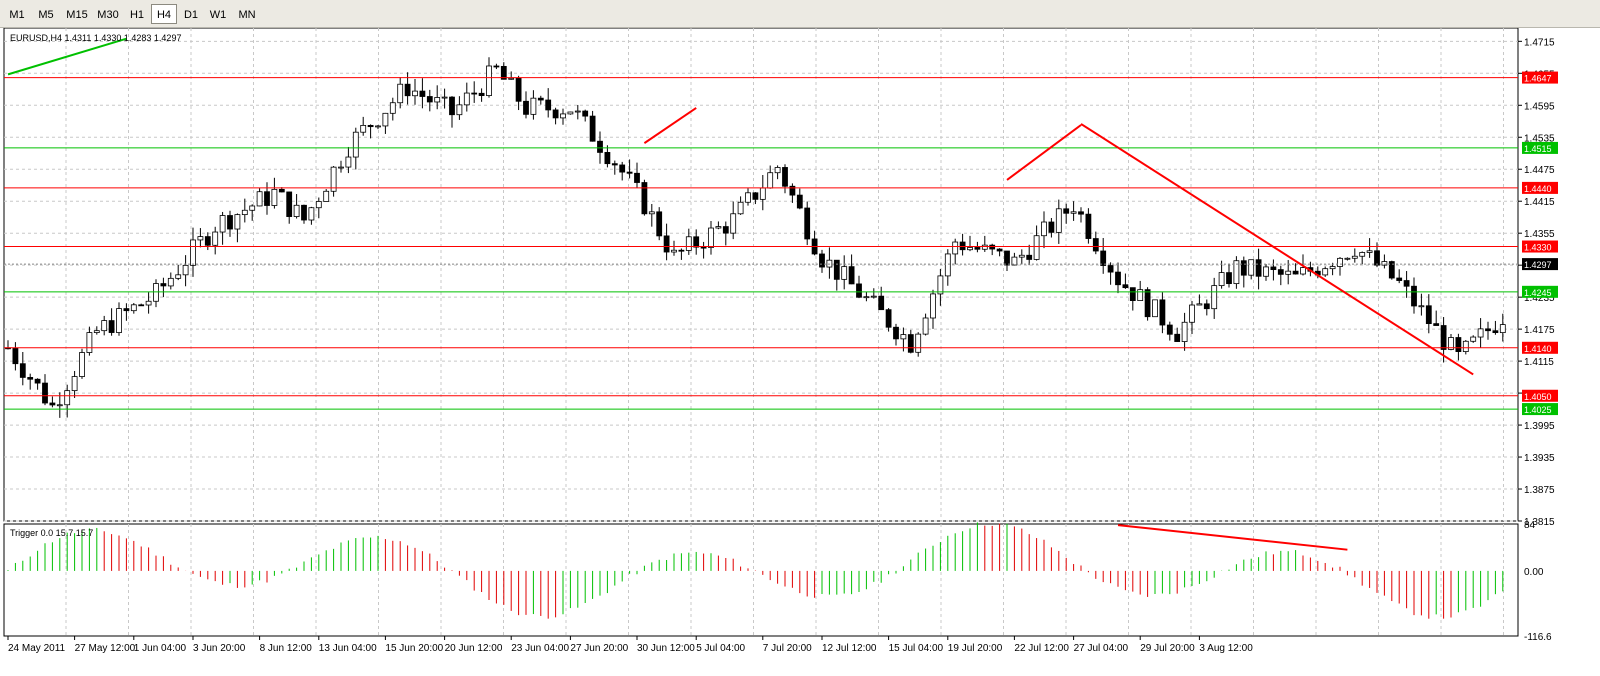  Describe the element at coordinates (787, 648) in the screenshot. I see `time-tick-label: 7 Jul 20:00` at that location.